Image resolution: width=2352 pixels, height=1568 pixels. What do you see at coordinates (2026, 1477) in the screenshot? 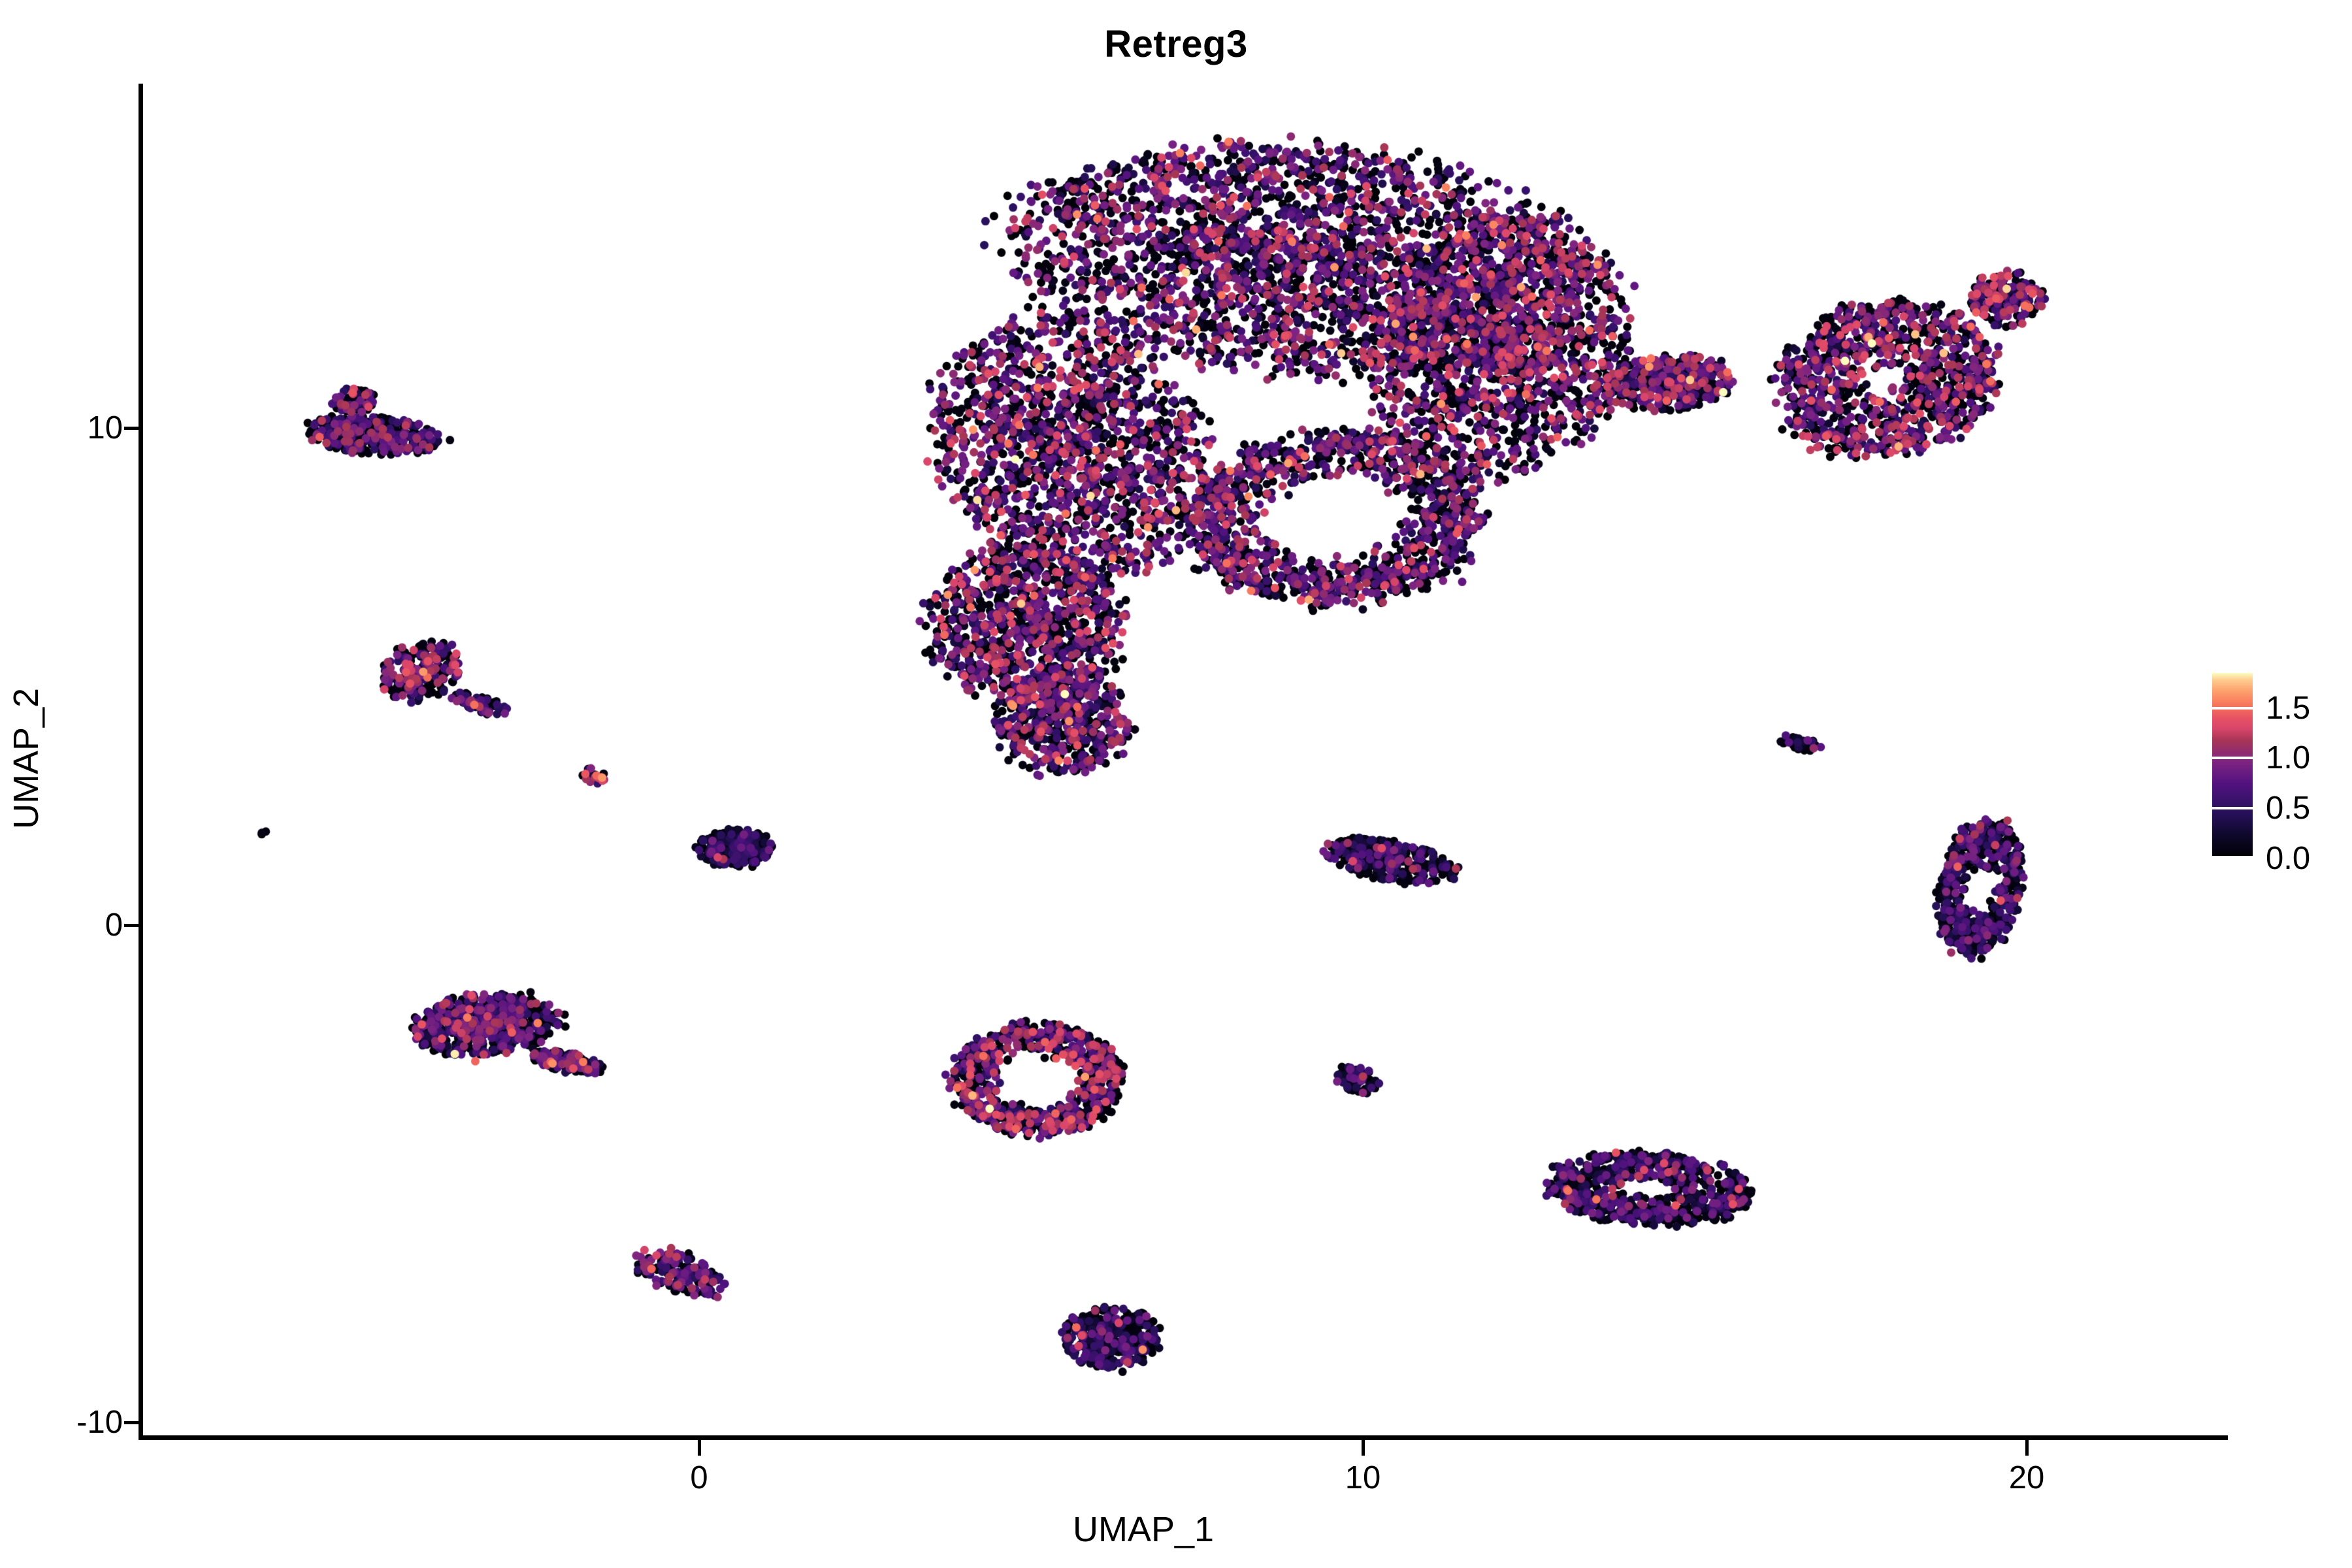
I see `x-tick-label: 20` at bounding box center [2026, 1477].